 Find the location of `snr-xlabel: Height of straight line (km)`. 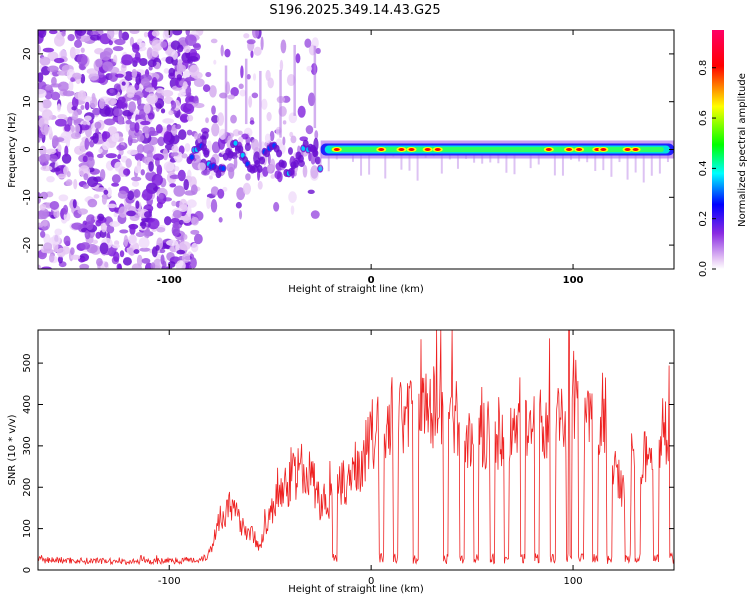

snr-xlabel: Height of straight line (km) is located at coordinates (356, 589).